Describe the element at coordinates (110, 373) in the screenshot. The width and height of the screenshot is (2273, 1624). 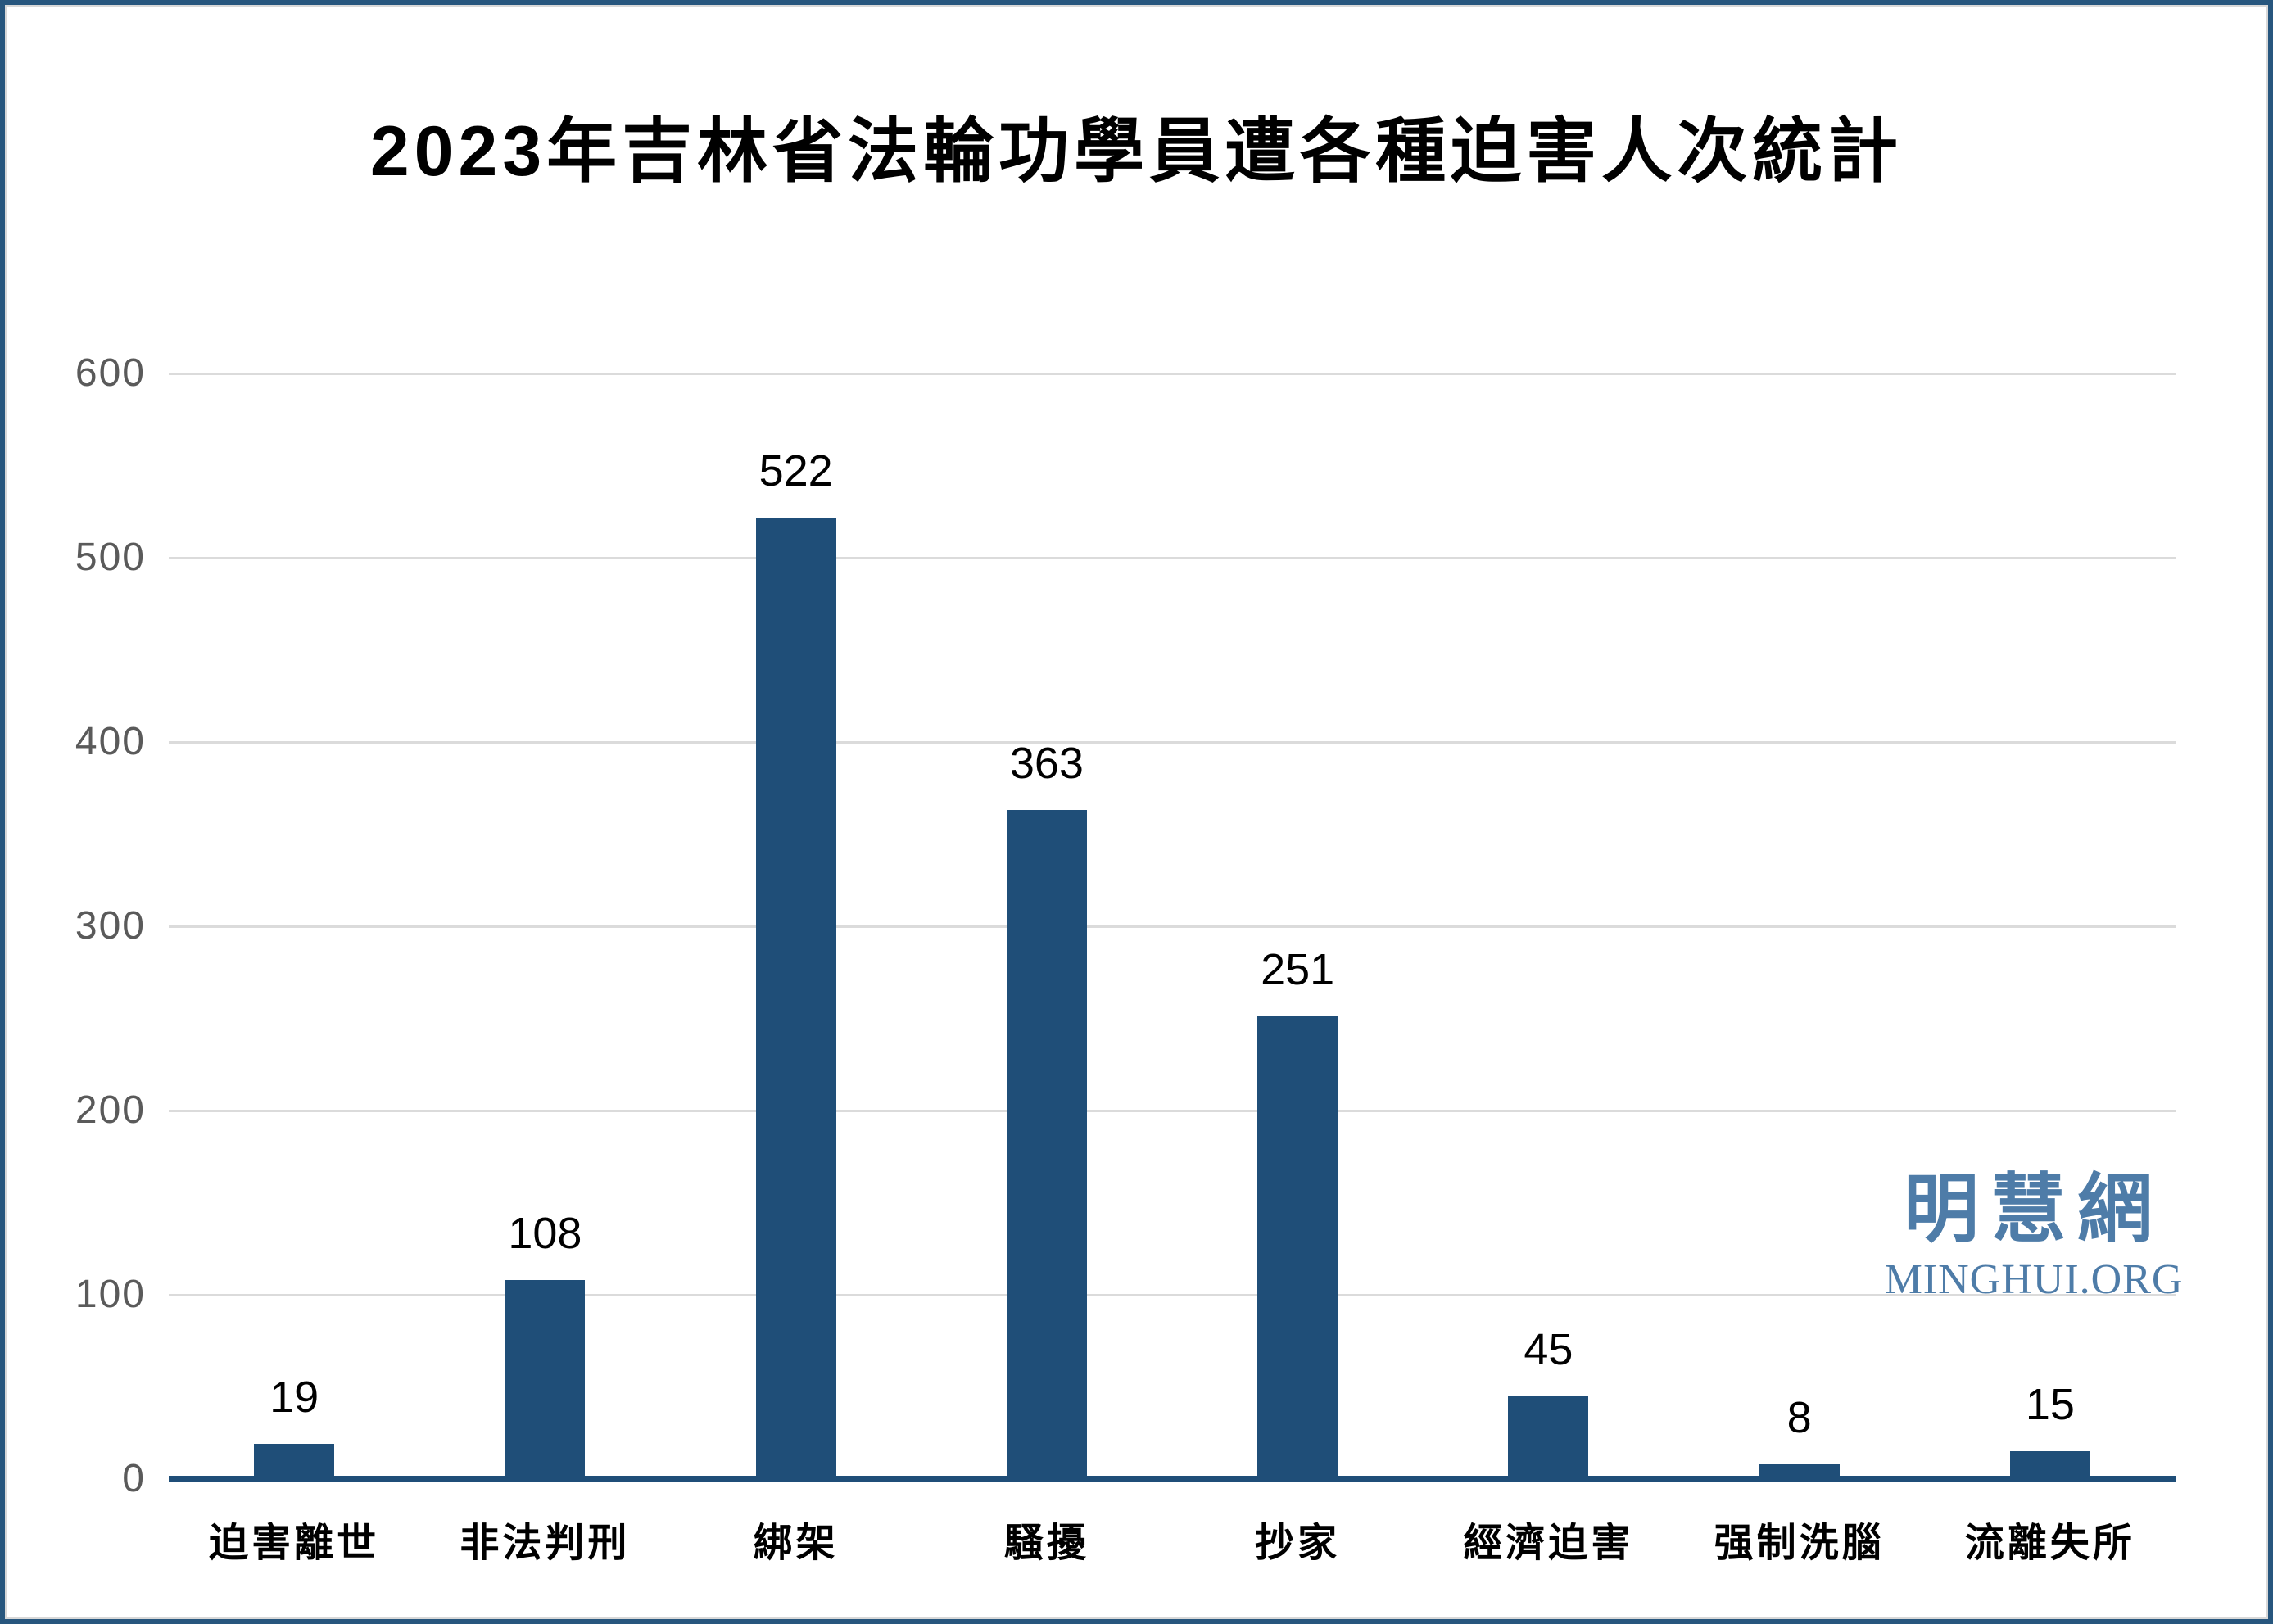
I see `y-axis-tick-label-600: 600` at that location.